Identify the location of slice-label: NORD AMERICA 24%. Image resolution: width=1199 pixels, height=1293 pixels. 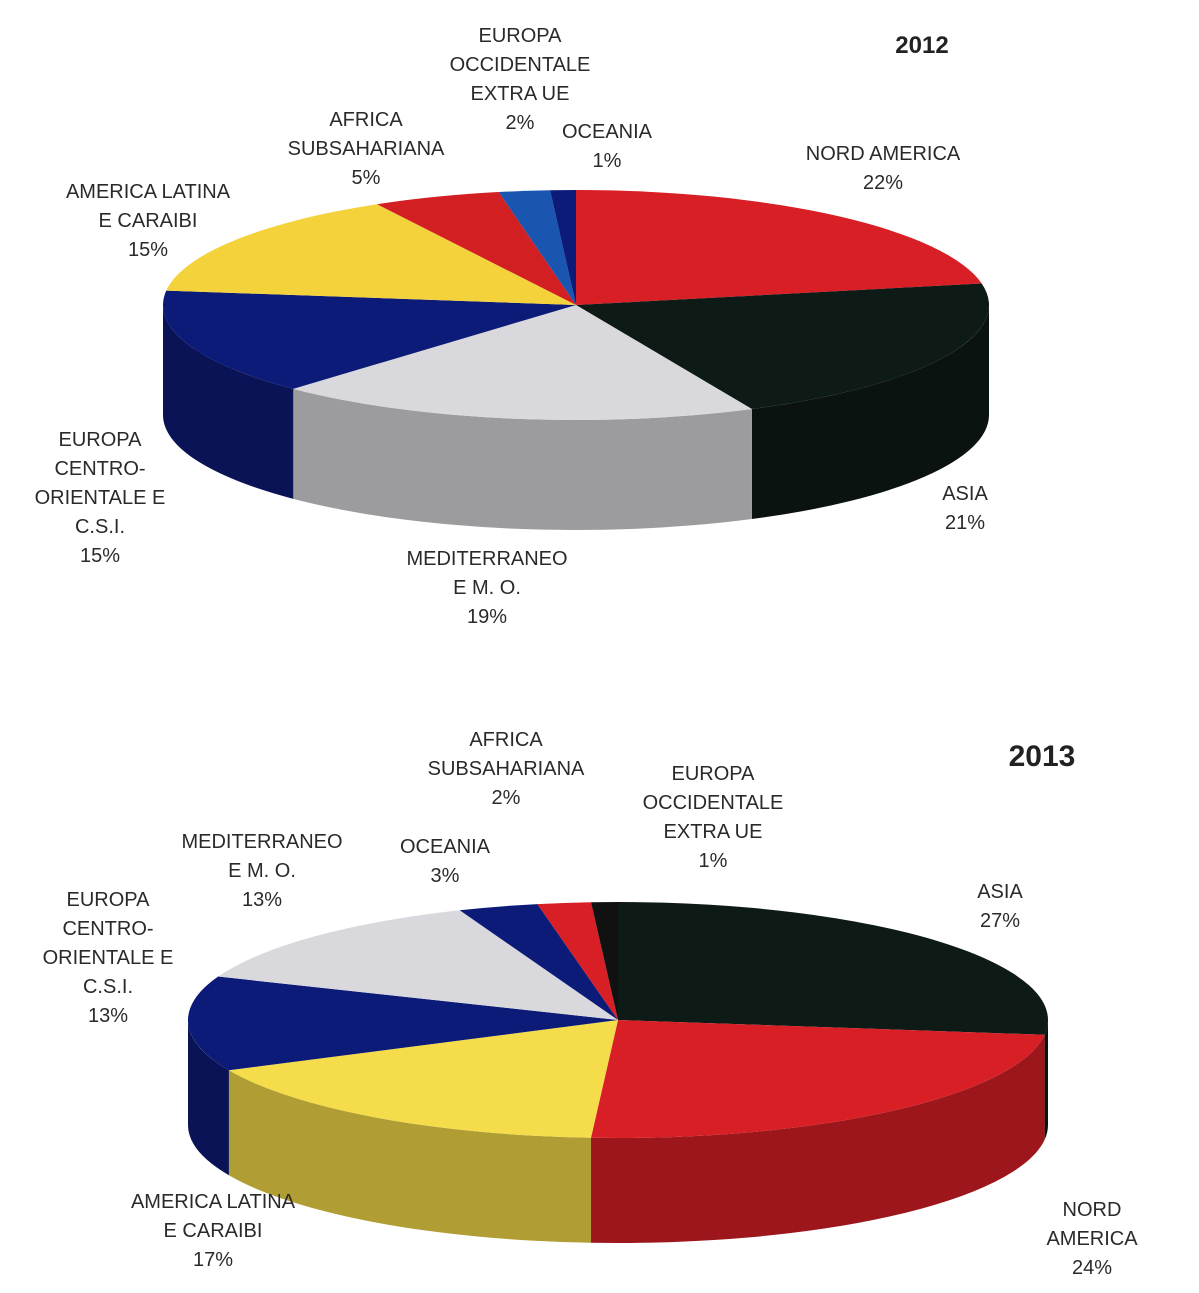
(1092, 1239).